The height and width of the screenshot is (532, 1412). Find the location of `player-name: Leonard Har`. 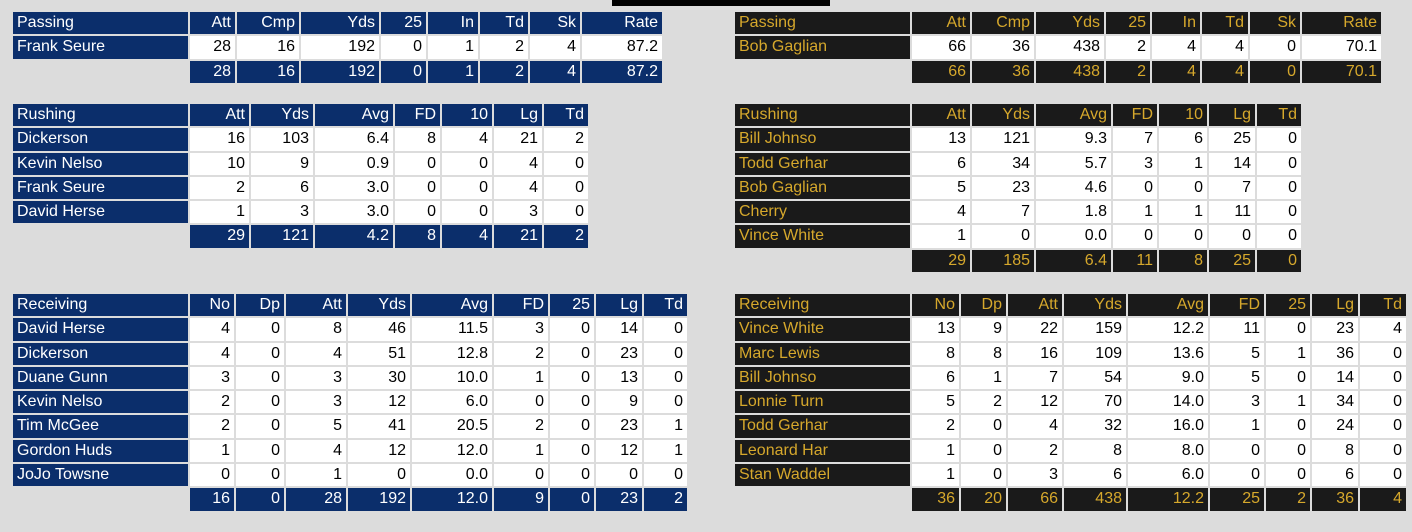

player-name: Leonard Har is located at coordinates (822, 451).